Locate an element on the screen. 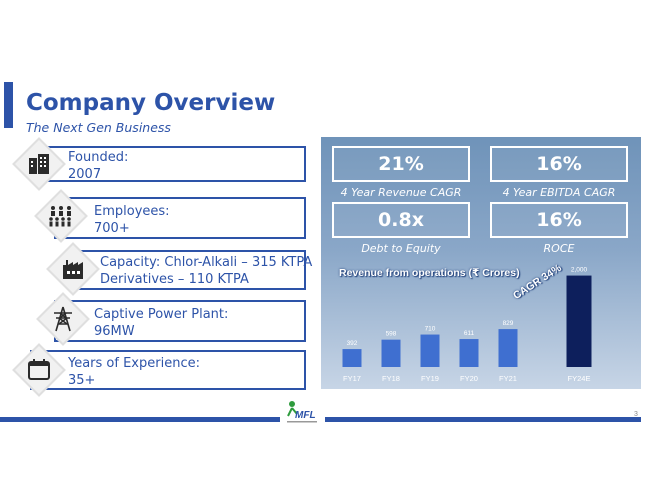 The image size is (646, 500). bar-value-label-fy18: 598 is located at coordinates (391, 334).